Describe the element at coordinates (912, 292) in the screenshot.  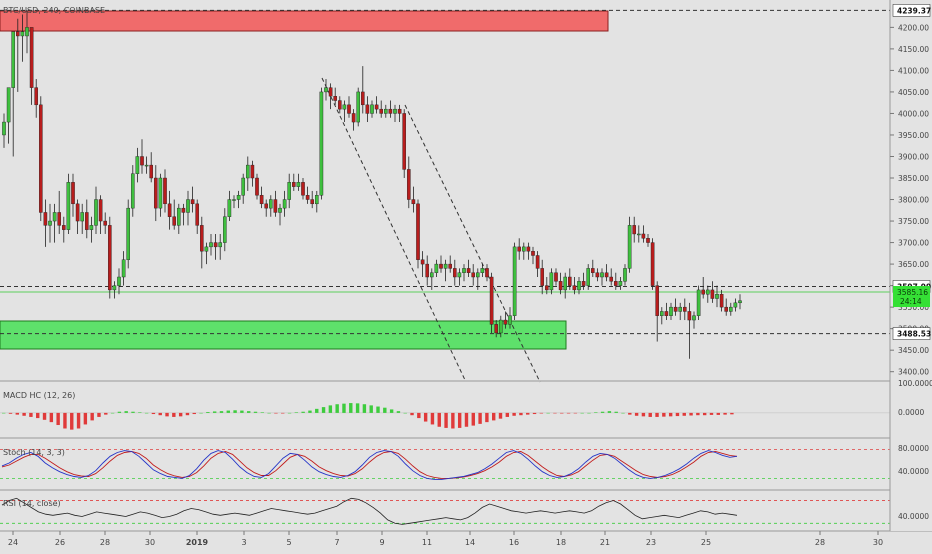
I see `last-price-label: 3585.16` at that location.